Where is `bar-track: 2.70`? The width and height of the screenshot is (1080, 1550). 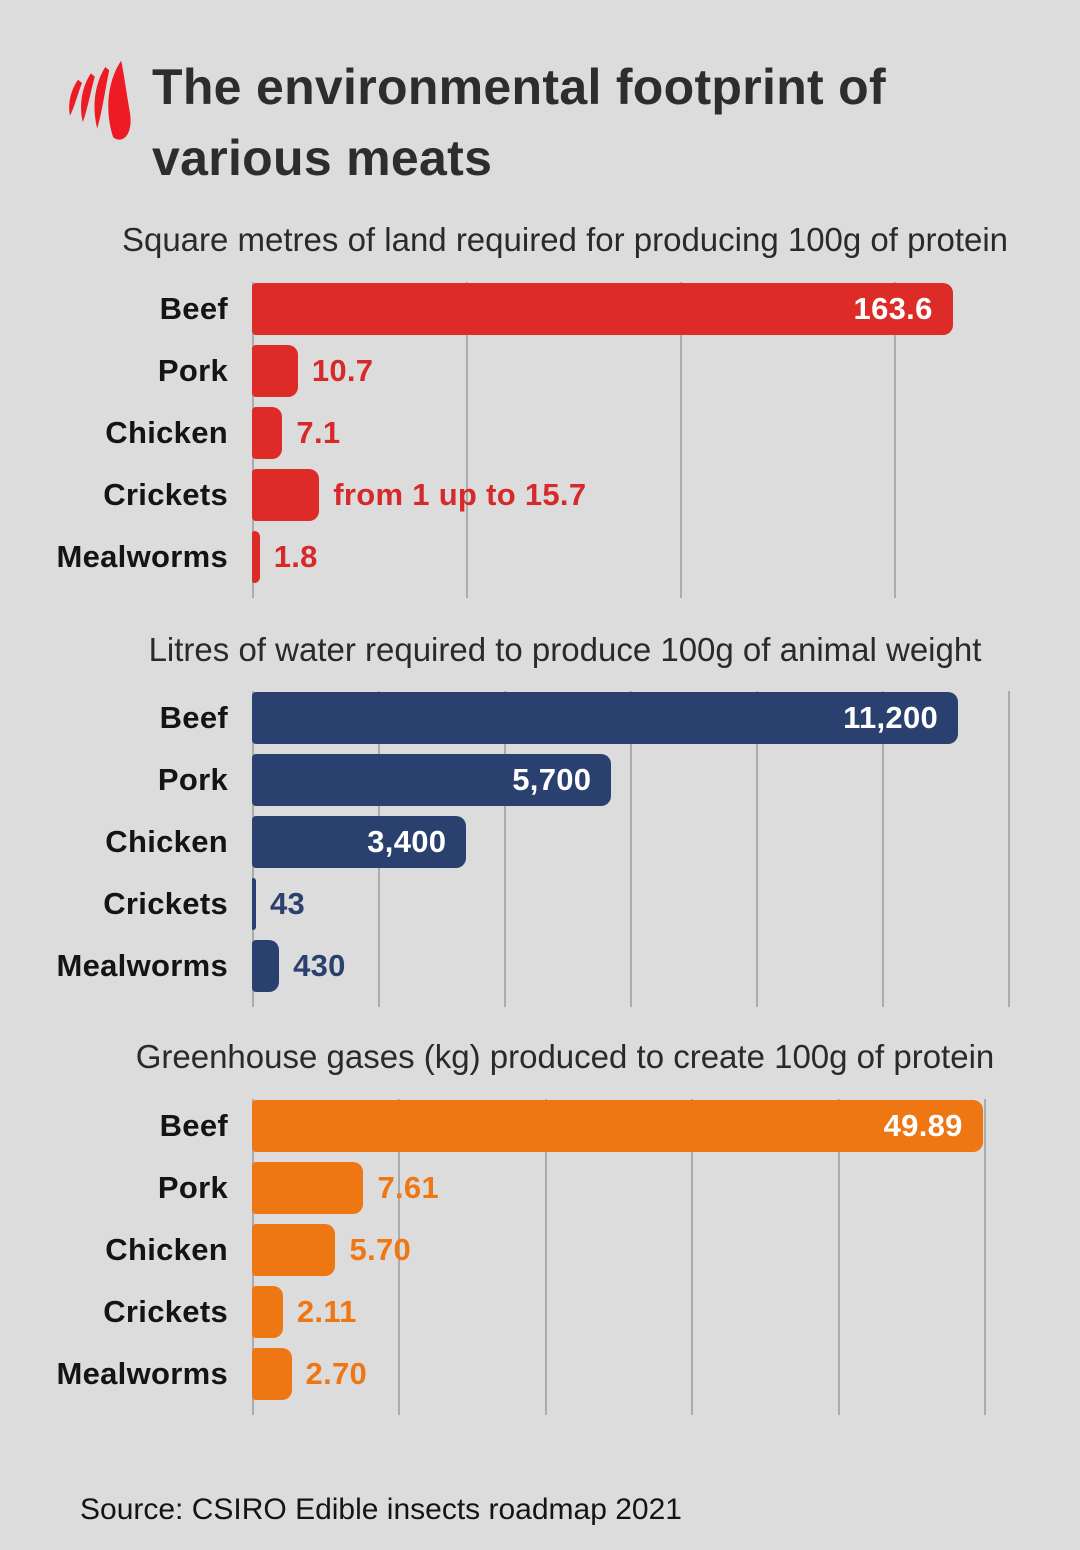 bar-track: 2.70 is located at coordinates (646, 1373).